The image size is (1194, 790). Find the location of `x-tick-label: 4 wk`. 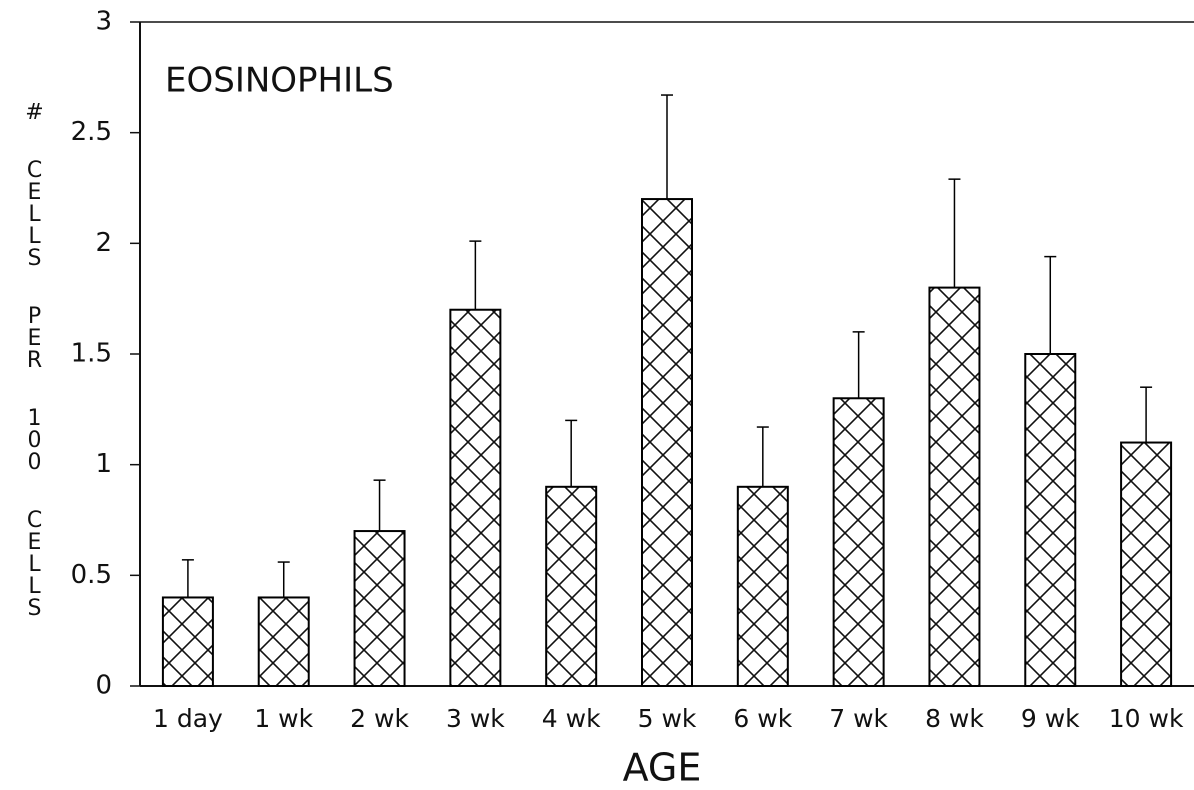

x-tick-label: 4 wk is located at coordinates (571, 718).